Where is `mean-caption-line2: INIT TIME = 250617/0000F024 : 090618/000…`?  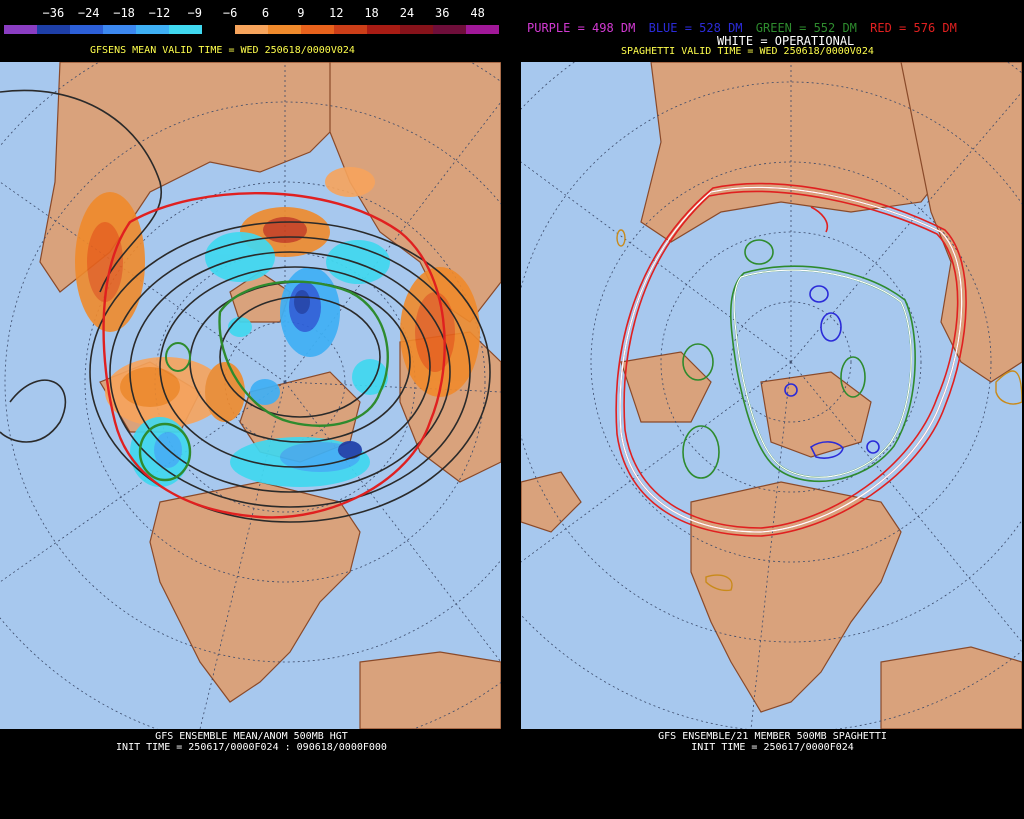
mean-caption-line2: INIT TIME = 250617/0000F024 : 090618/000… is located at coordinates (251, 747).